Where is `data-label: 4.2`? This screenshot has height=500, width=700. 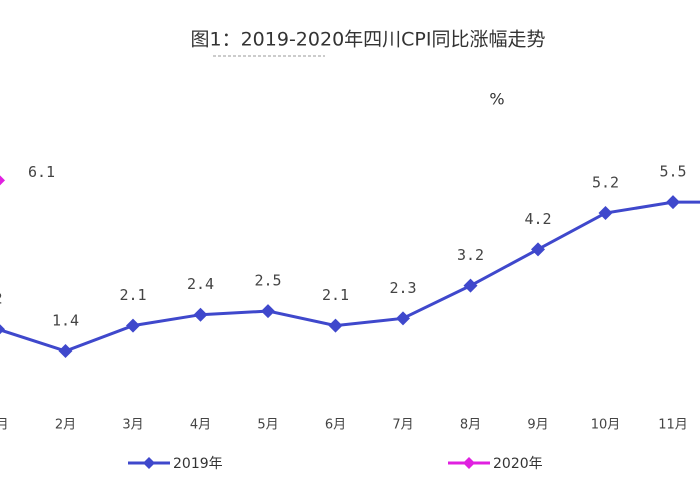 data-label: 4.2 is located at coordinates (537, 219).